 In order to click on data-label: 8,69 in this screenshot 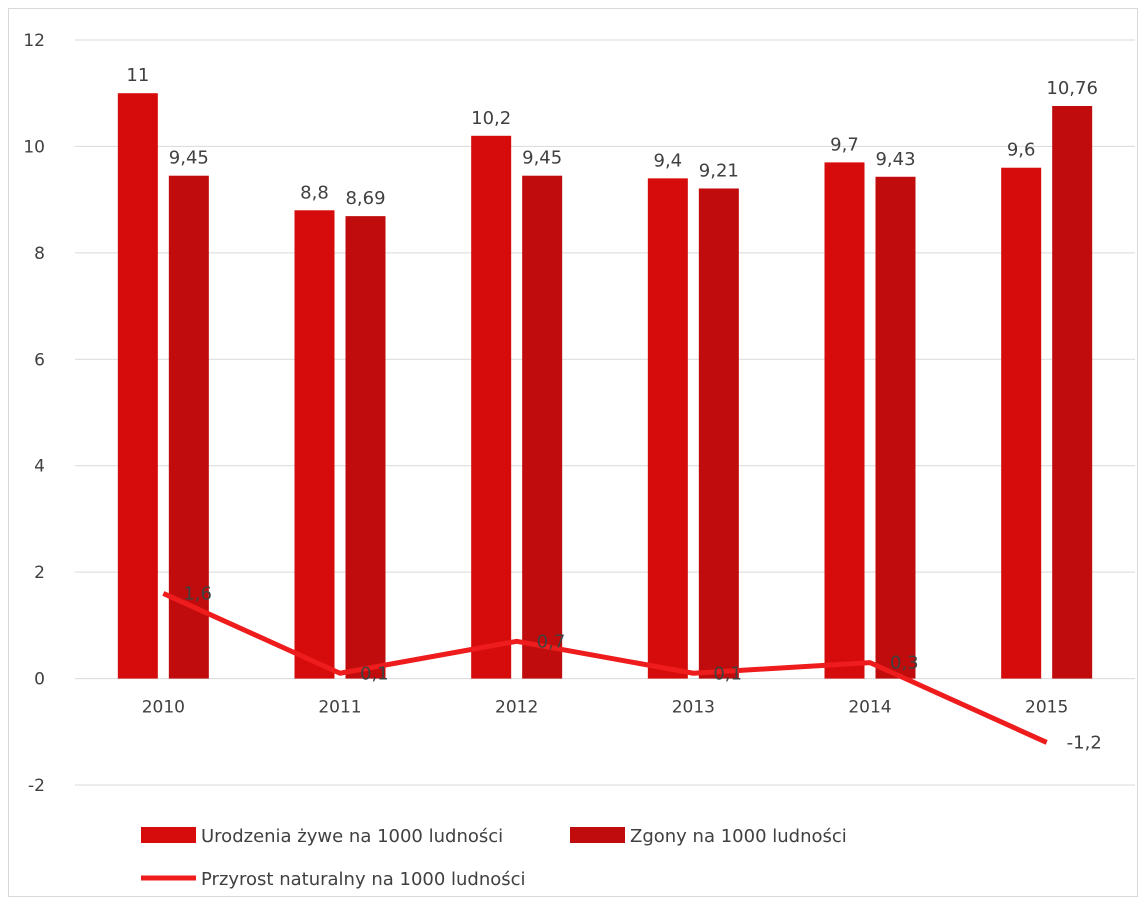, I will do `click(365, 198)`.